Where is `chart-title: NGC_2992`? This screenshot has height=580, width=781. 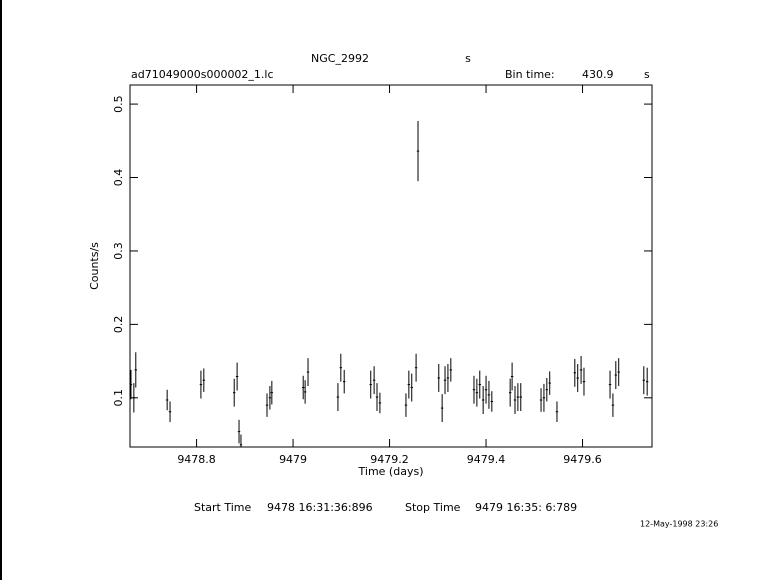 chart-title: NGC_2992 is located at coordinates (340, 58).